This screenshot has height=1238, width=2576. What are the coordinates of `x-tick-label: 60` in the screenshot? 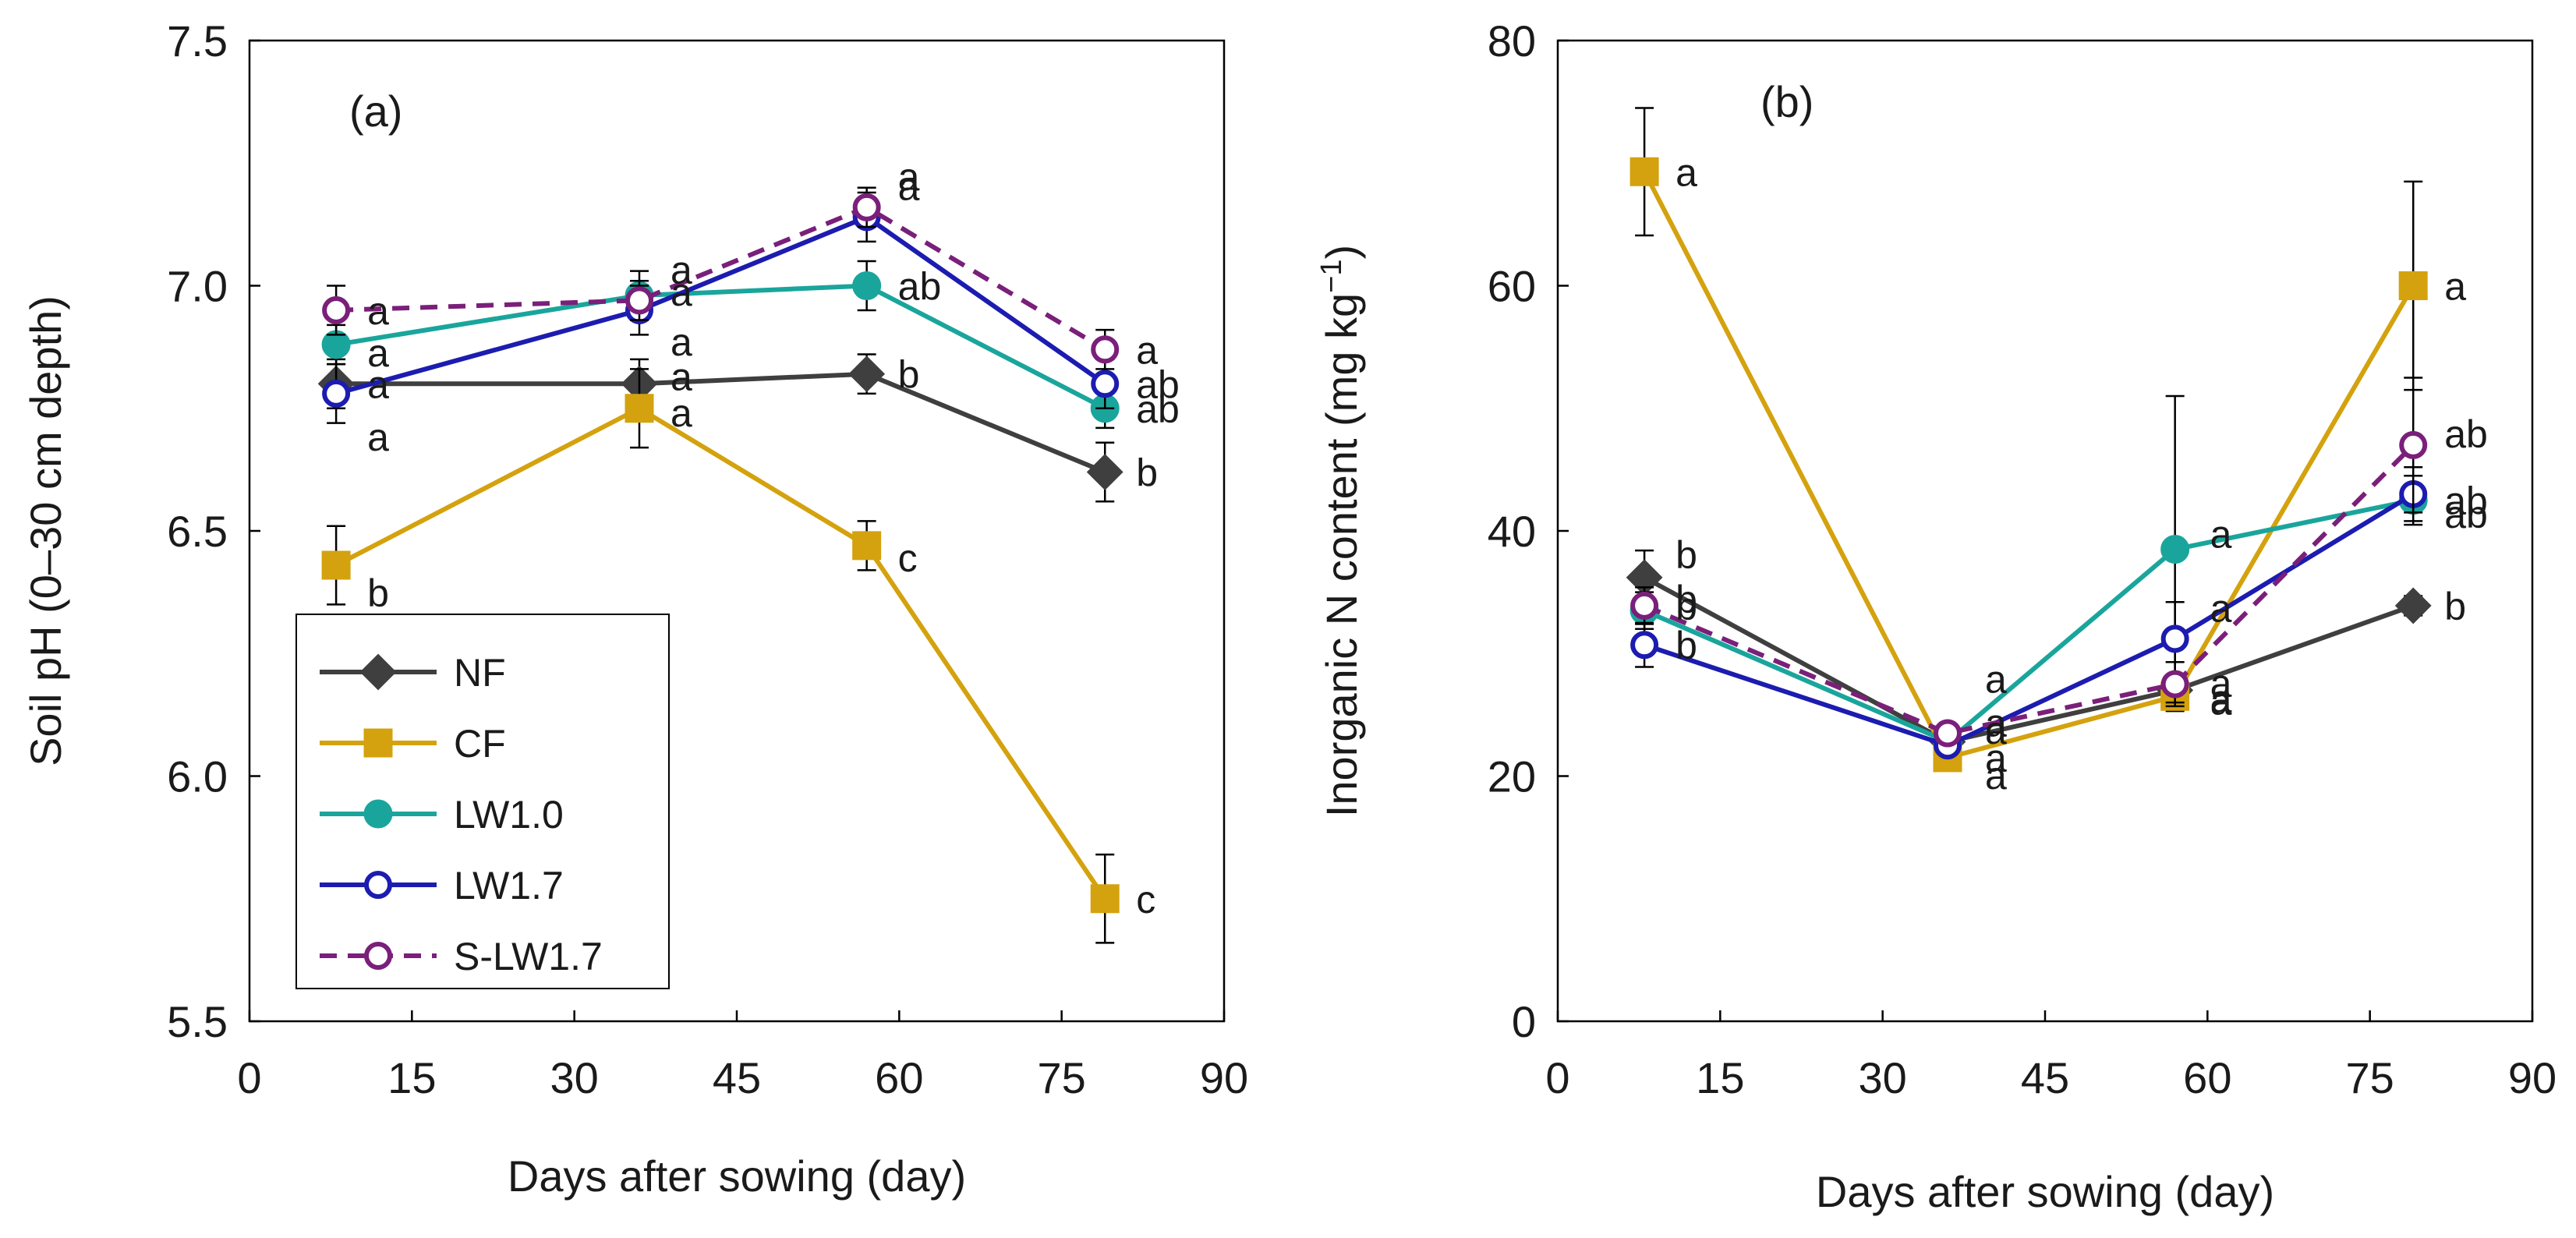 It's located at (899, 1077).